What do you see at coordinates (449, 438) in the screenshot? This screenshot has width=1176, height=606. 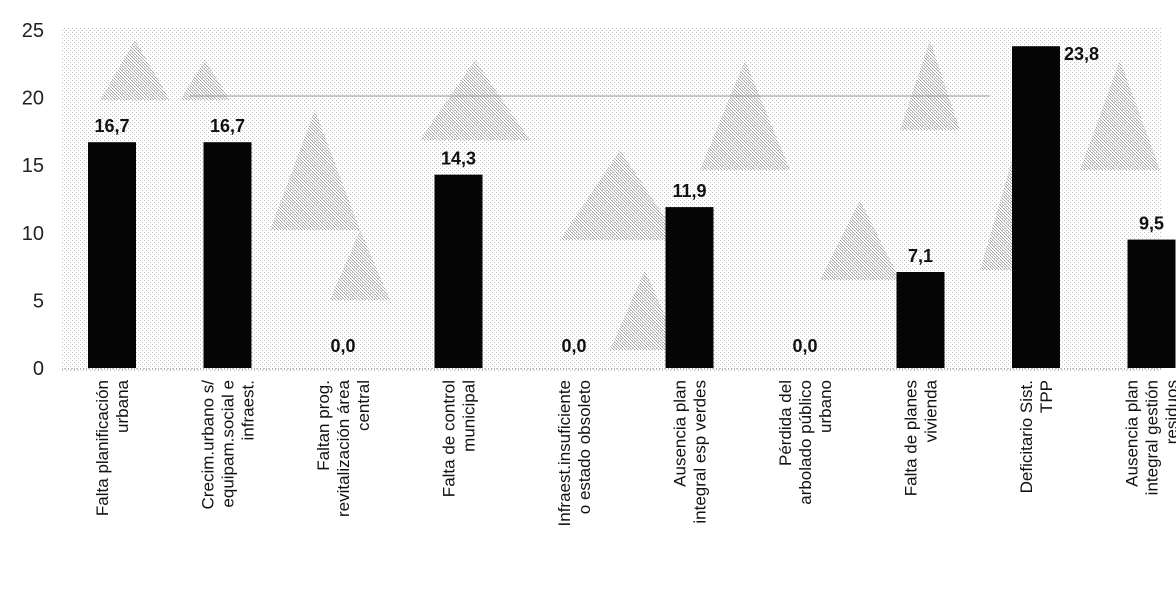 I see `x-tick-label-line: Falta de control` at bounding box center [449, 438].